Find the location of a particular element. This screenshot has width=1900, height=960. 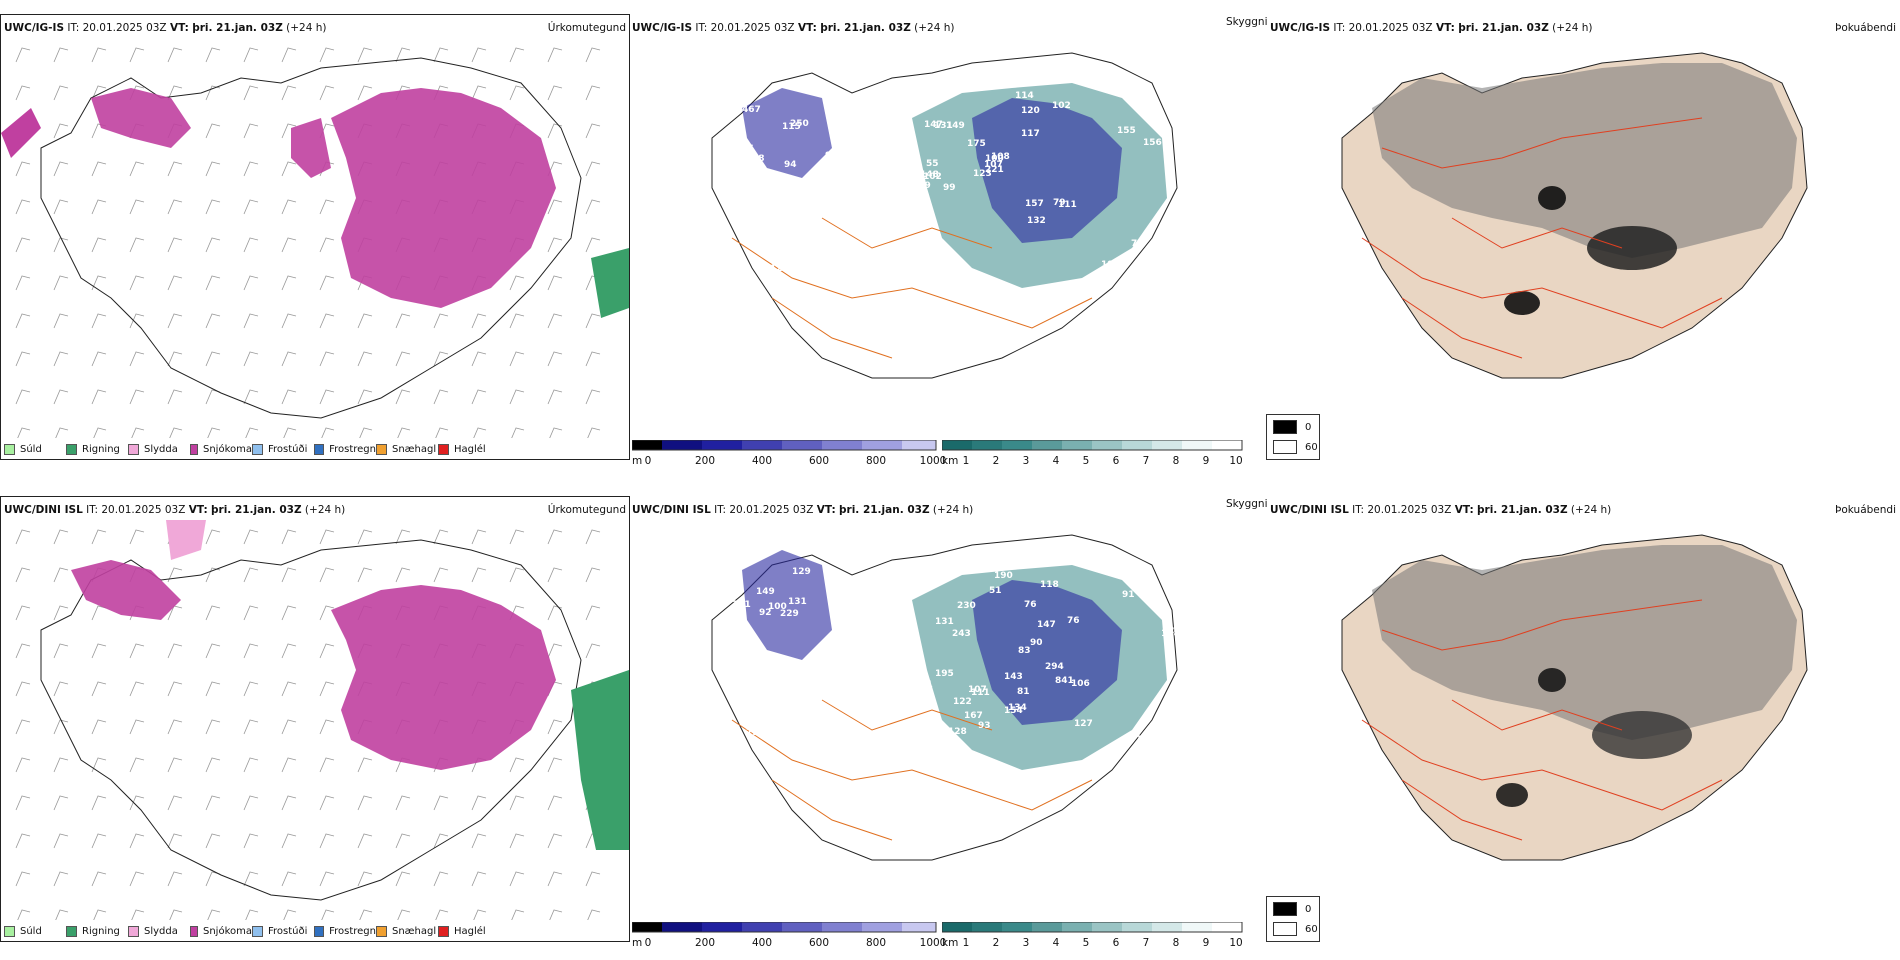

depth-value: 114 is located at coordinates (1024, 96).